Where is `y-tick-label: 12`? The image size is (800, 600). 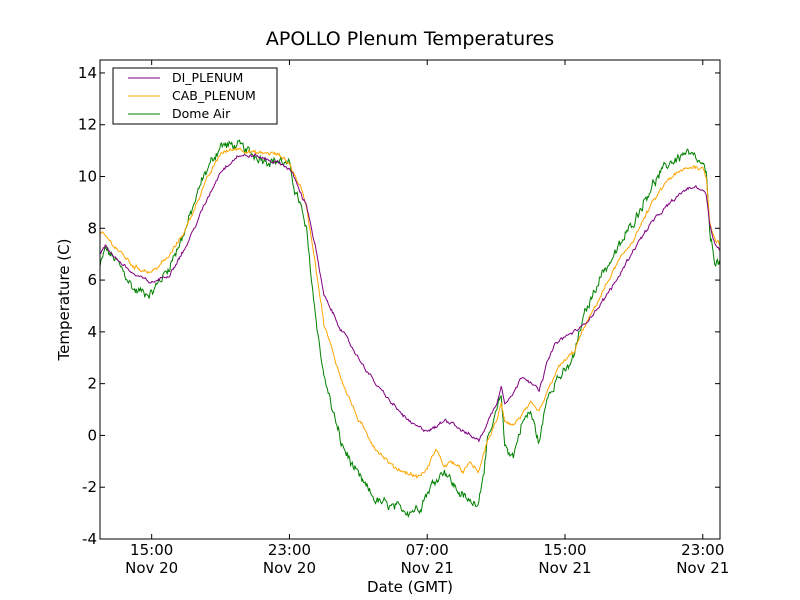 y-tick-label: 12 is located at coordinates (87, 125).